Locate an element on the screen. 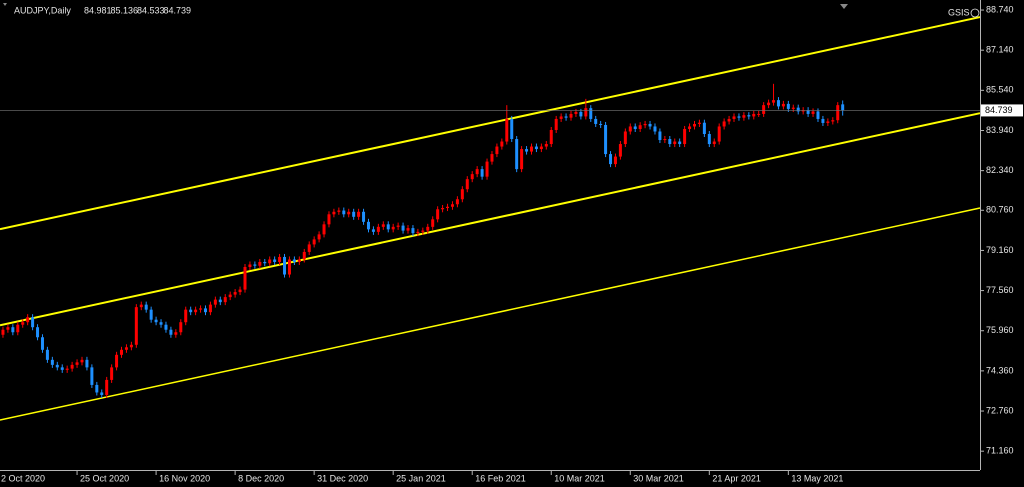 This screenshot has width=1024, height=487. y-tick-label: 80.760 is located at coordinates (1000, 210).